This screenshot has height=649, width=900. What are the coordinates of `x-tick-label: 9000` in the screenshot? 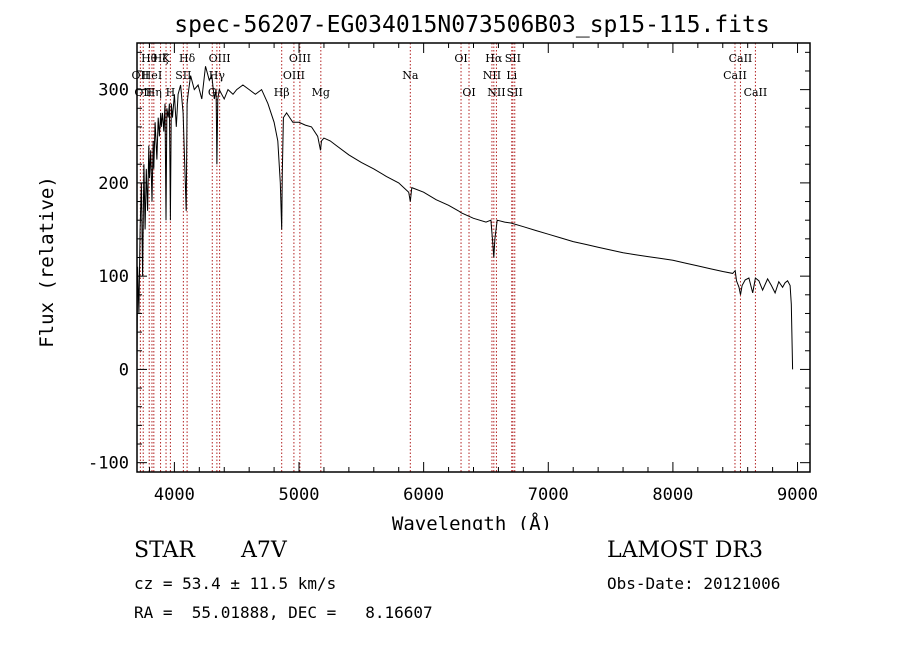 It's located at (797, 495).